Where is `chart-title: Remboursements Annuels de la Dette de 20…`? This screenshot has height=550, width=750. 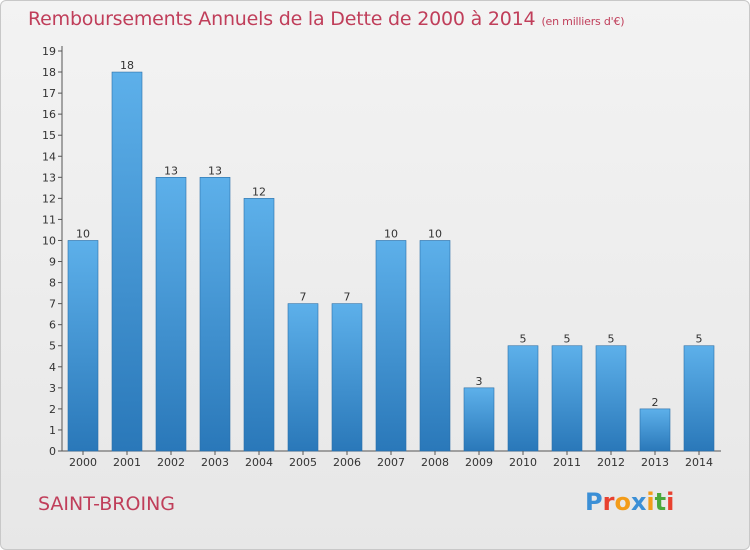
chart-title: Remboursements Annuels de la Dette de 20… is located at coordinates (326, 19).